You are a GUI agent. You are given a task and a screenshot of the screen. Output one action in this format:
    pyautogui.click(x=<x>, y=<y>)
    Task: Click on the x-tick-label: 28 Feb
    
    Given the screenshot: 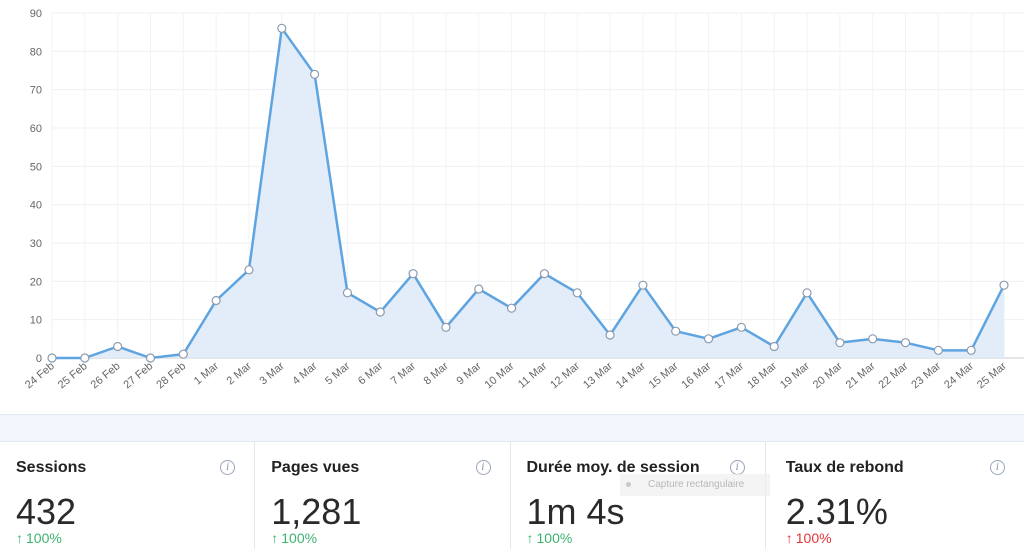 What is the action you would take?
    pyautogui.click(x=171, y=375)
    